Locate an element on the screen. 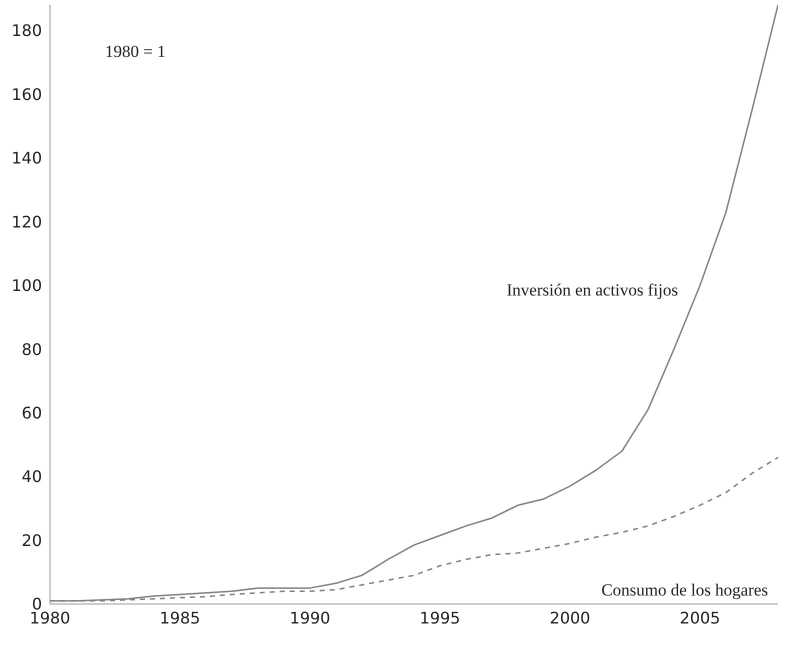 Image resolution: width=799 pixels, height=666 pixels. x-tick-label: 1995 is located at coordinates (440, 618).